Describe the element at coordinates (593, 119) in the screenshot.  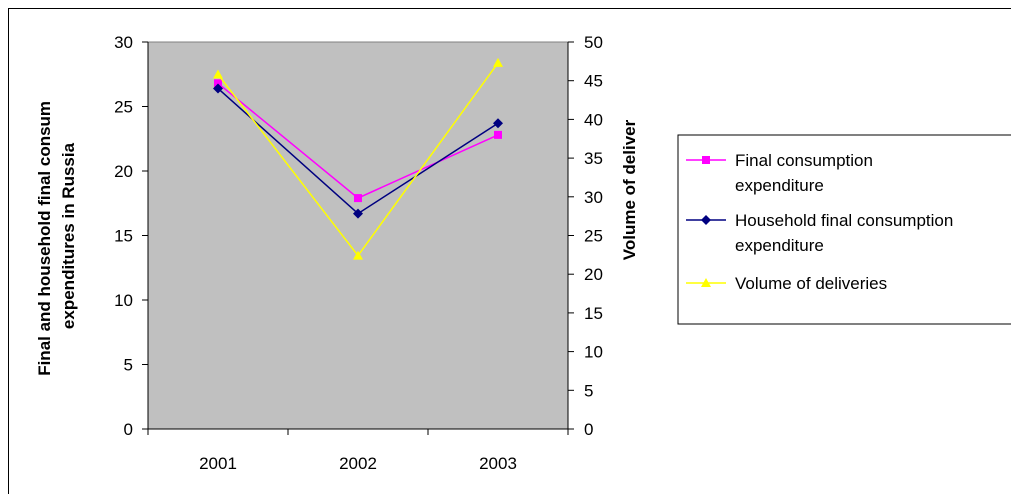
I see `right-tick-label: 40` at that location.